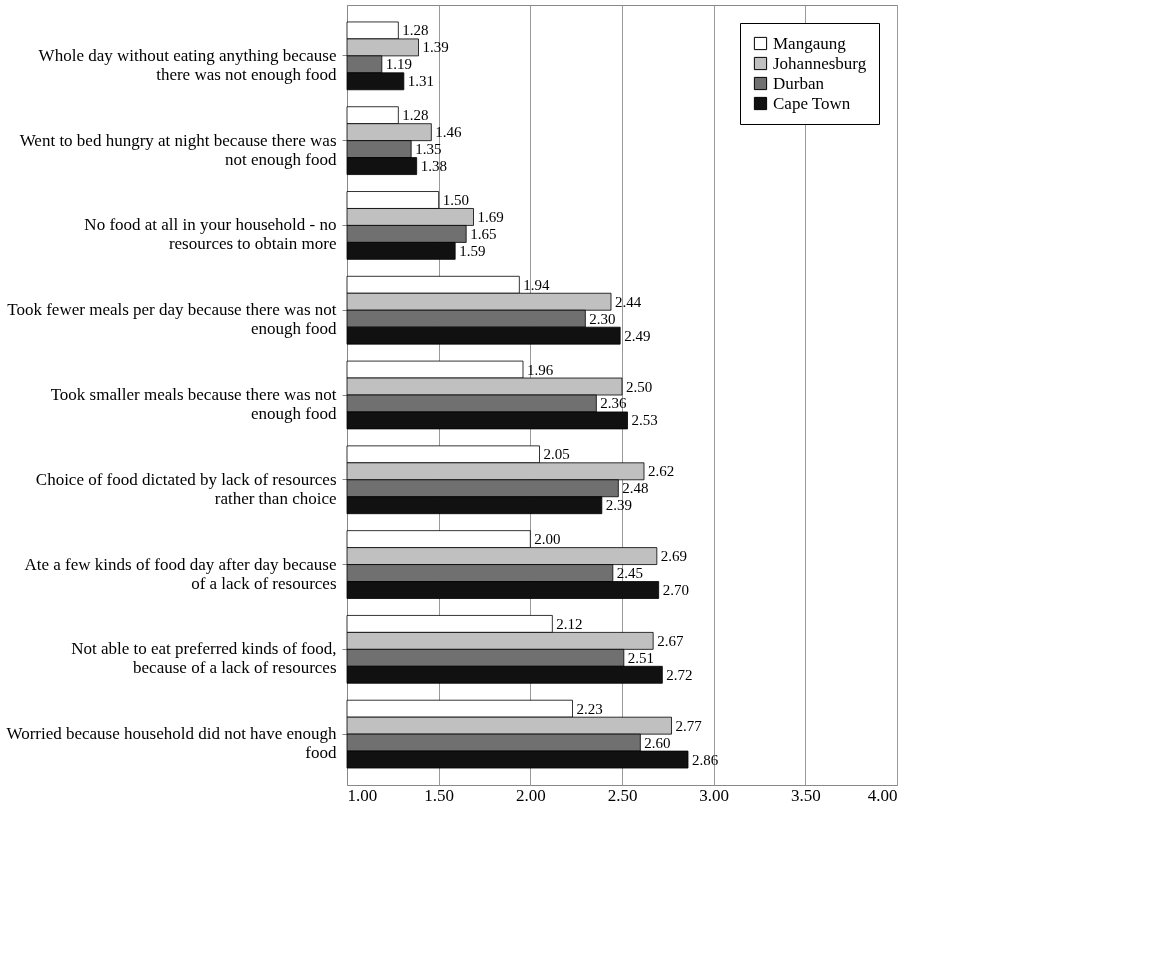 The image size is (1150, 953). I want to click on y-tick-label: Took smaller meals because there was not enough food, so click(193, 404).